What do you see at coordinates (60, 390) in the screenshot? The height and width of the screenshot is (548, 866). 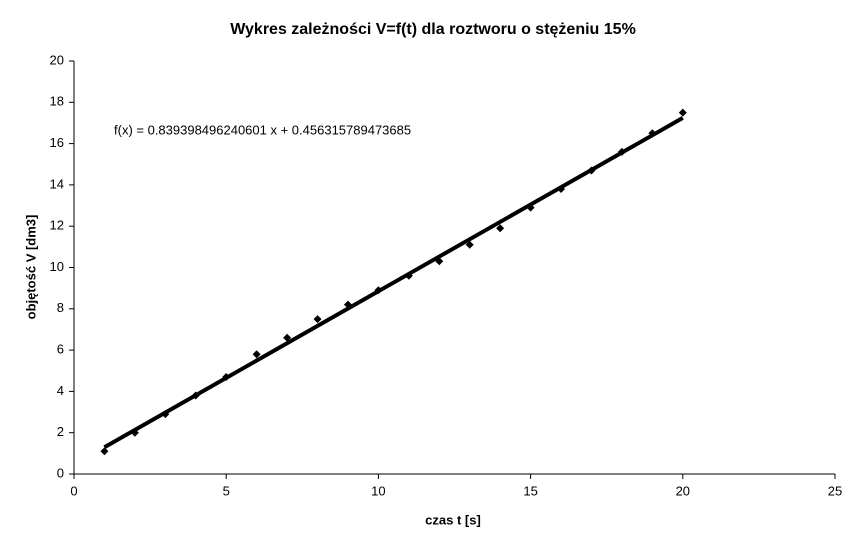 I see `y-tick-label: 4` at bounding box center [60, 390].